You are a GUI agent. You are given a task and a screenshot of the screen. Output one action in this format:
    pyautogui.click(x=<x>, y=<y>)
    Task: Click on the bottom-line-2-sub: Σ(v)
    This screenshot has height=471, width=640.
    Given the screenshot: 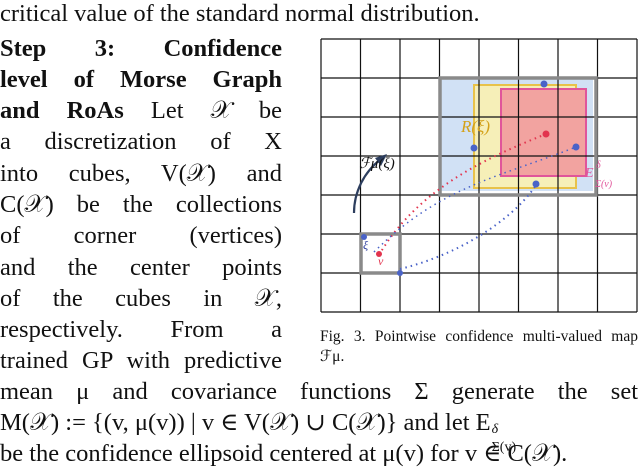 What is the action you would take?
    pyautogui.click(x=504, y=447)
    